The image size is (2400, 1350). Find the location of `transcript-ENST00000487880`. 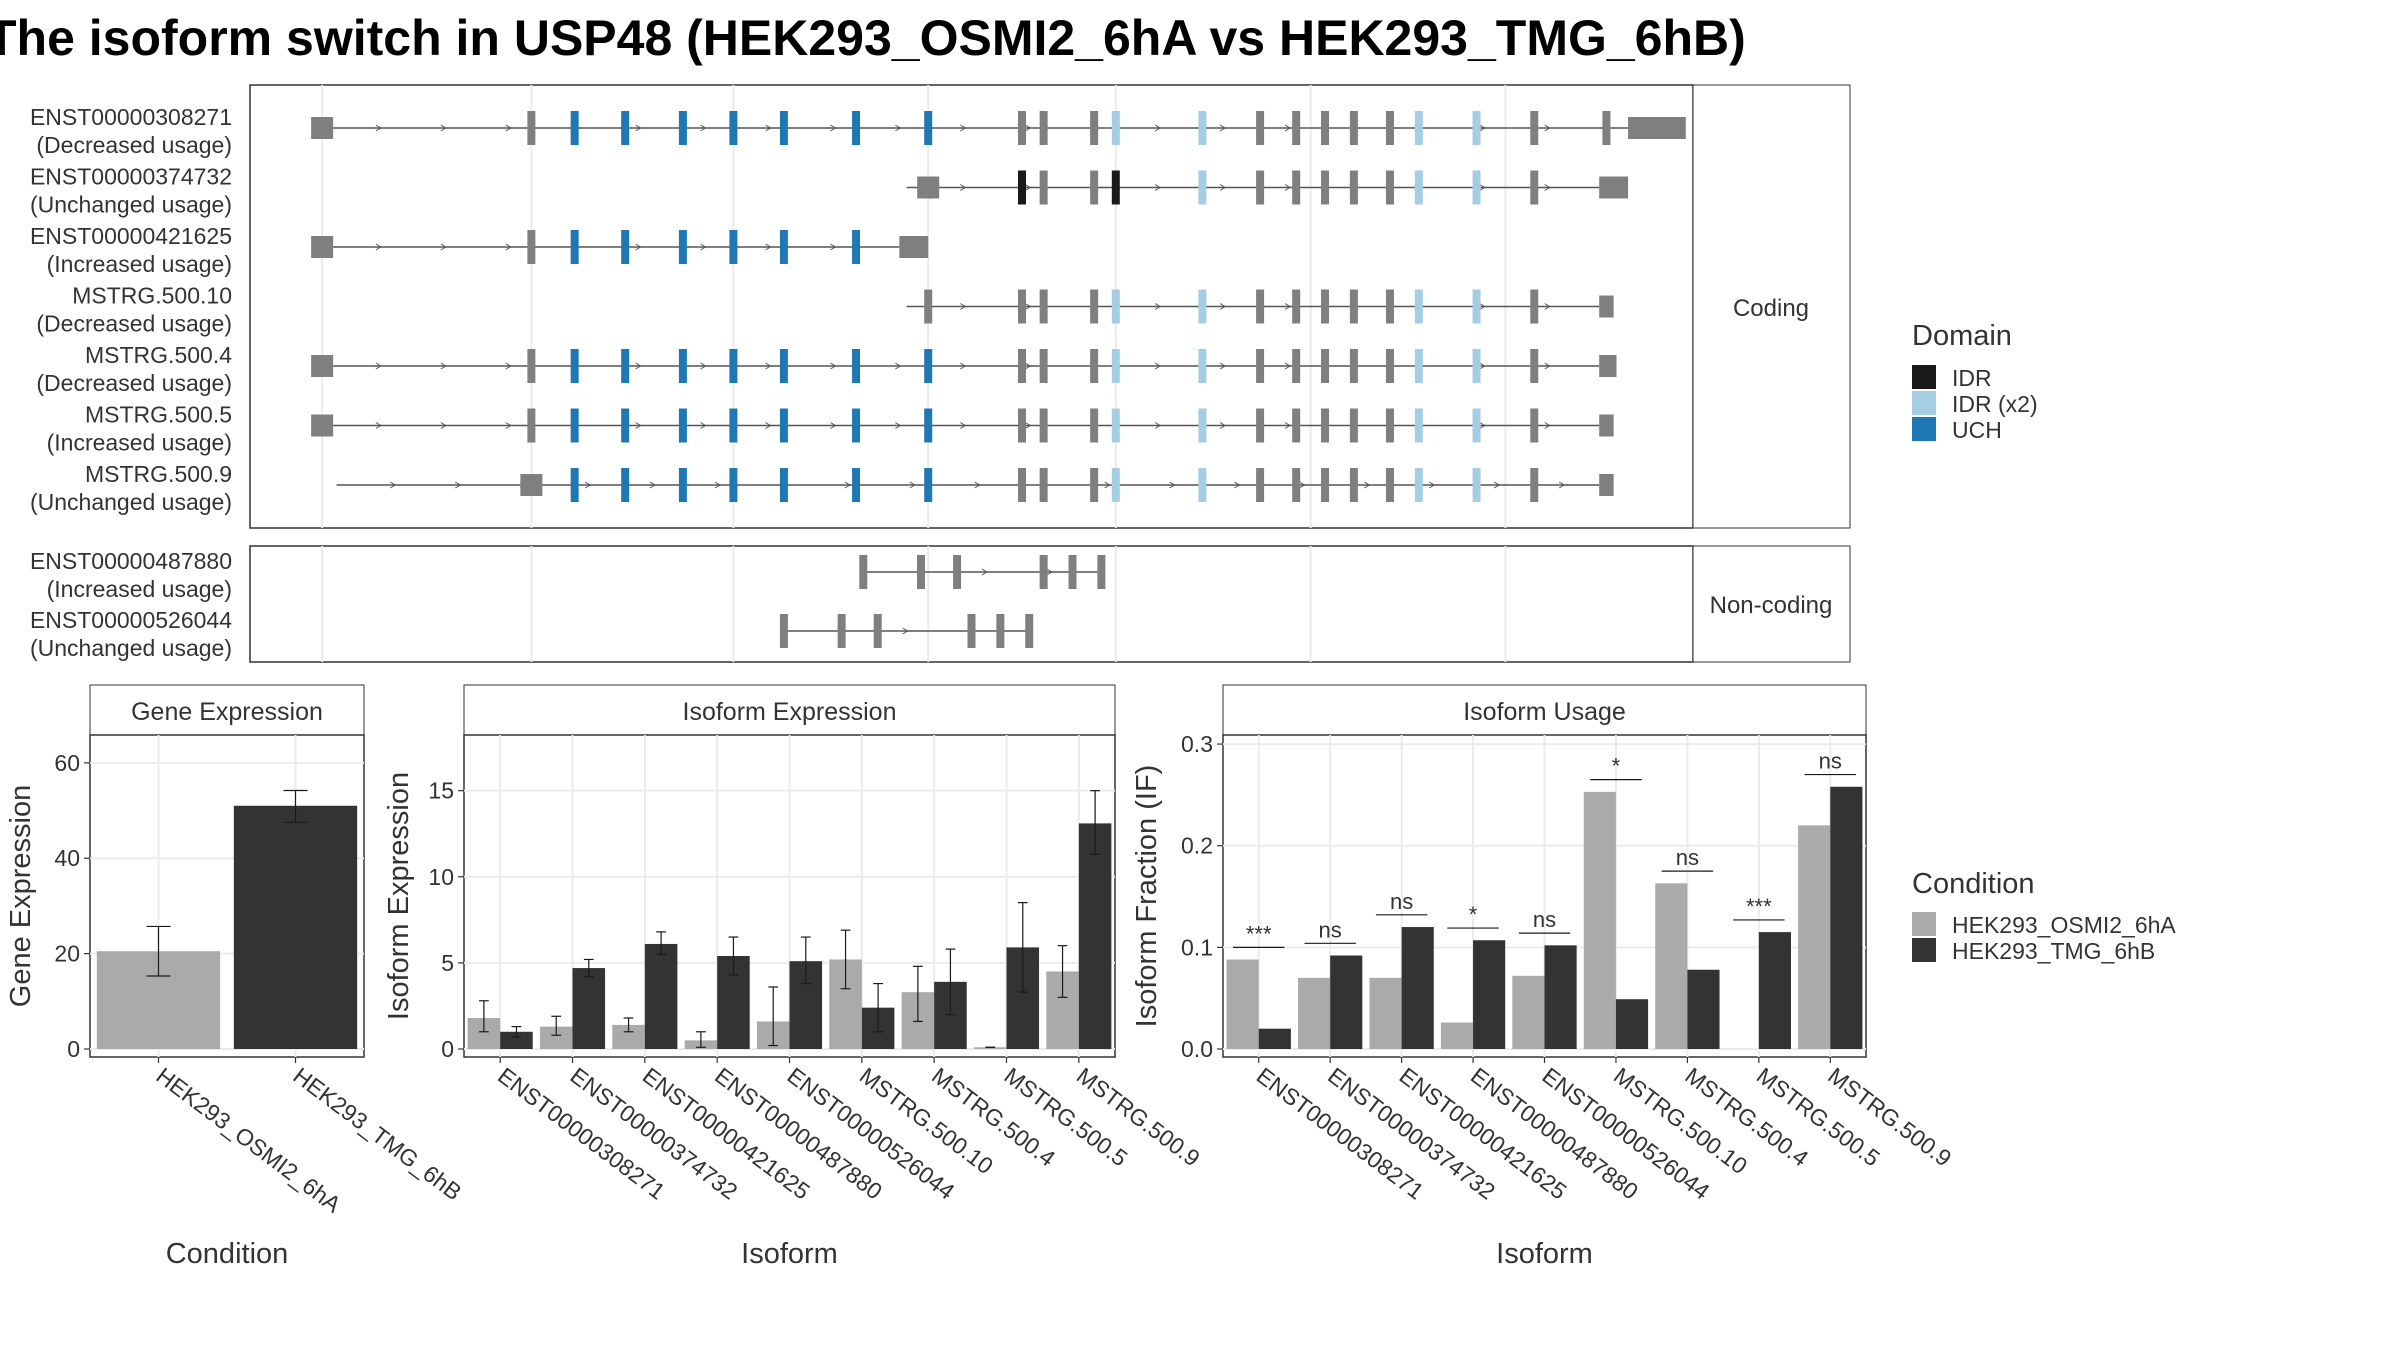

transcript-ENST00000487880 is located at coordinates (982, 572).